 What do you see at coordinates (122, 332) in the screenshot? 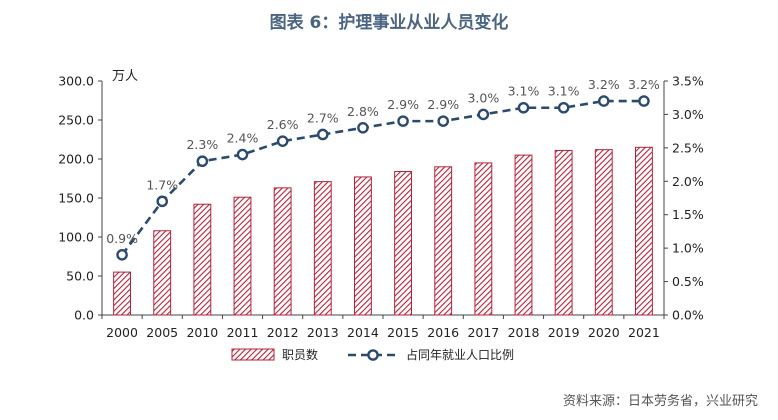
I see `x-tick-label: 2000` at bounding box center [122, 332].